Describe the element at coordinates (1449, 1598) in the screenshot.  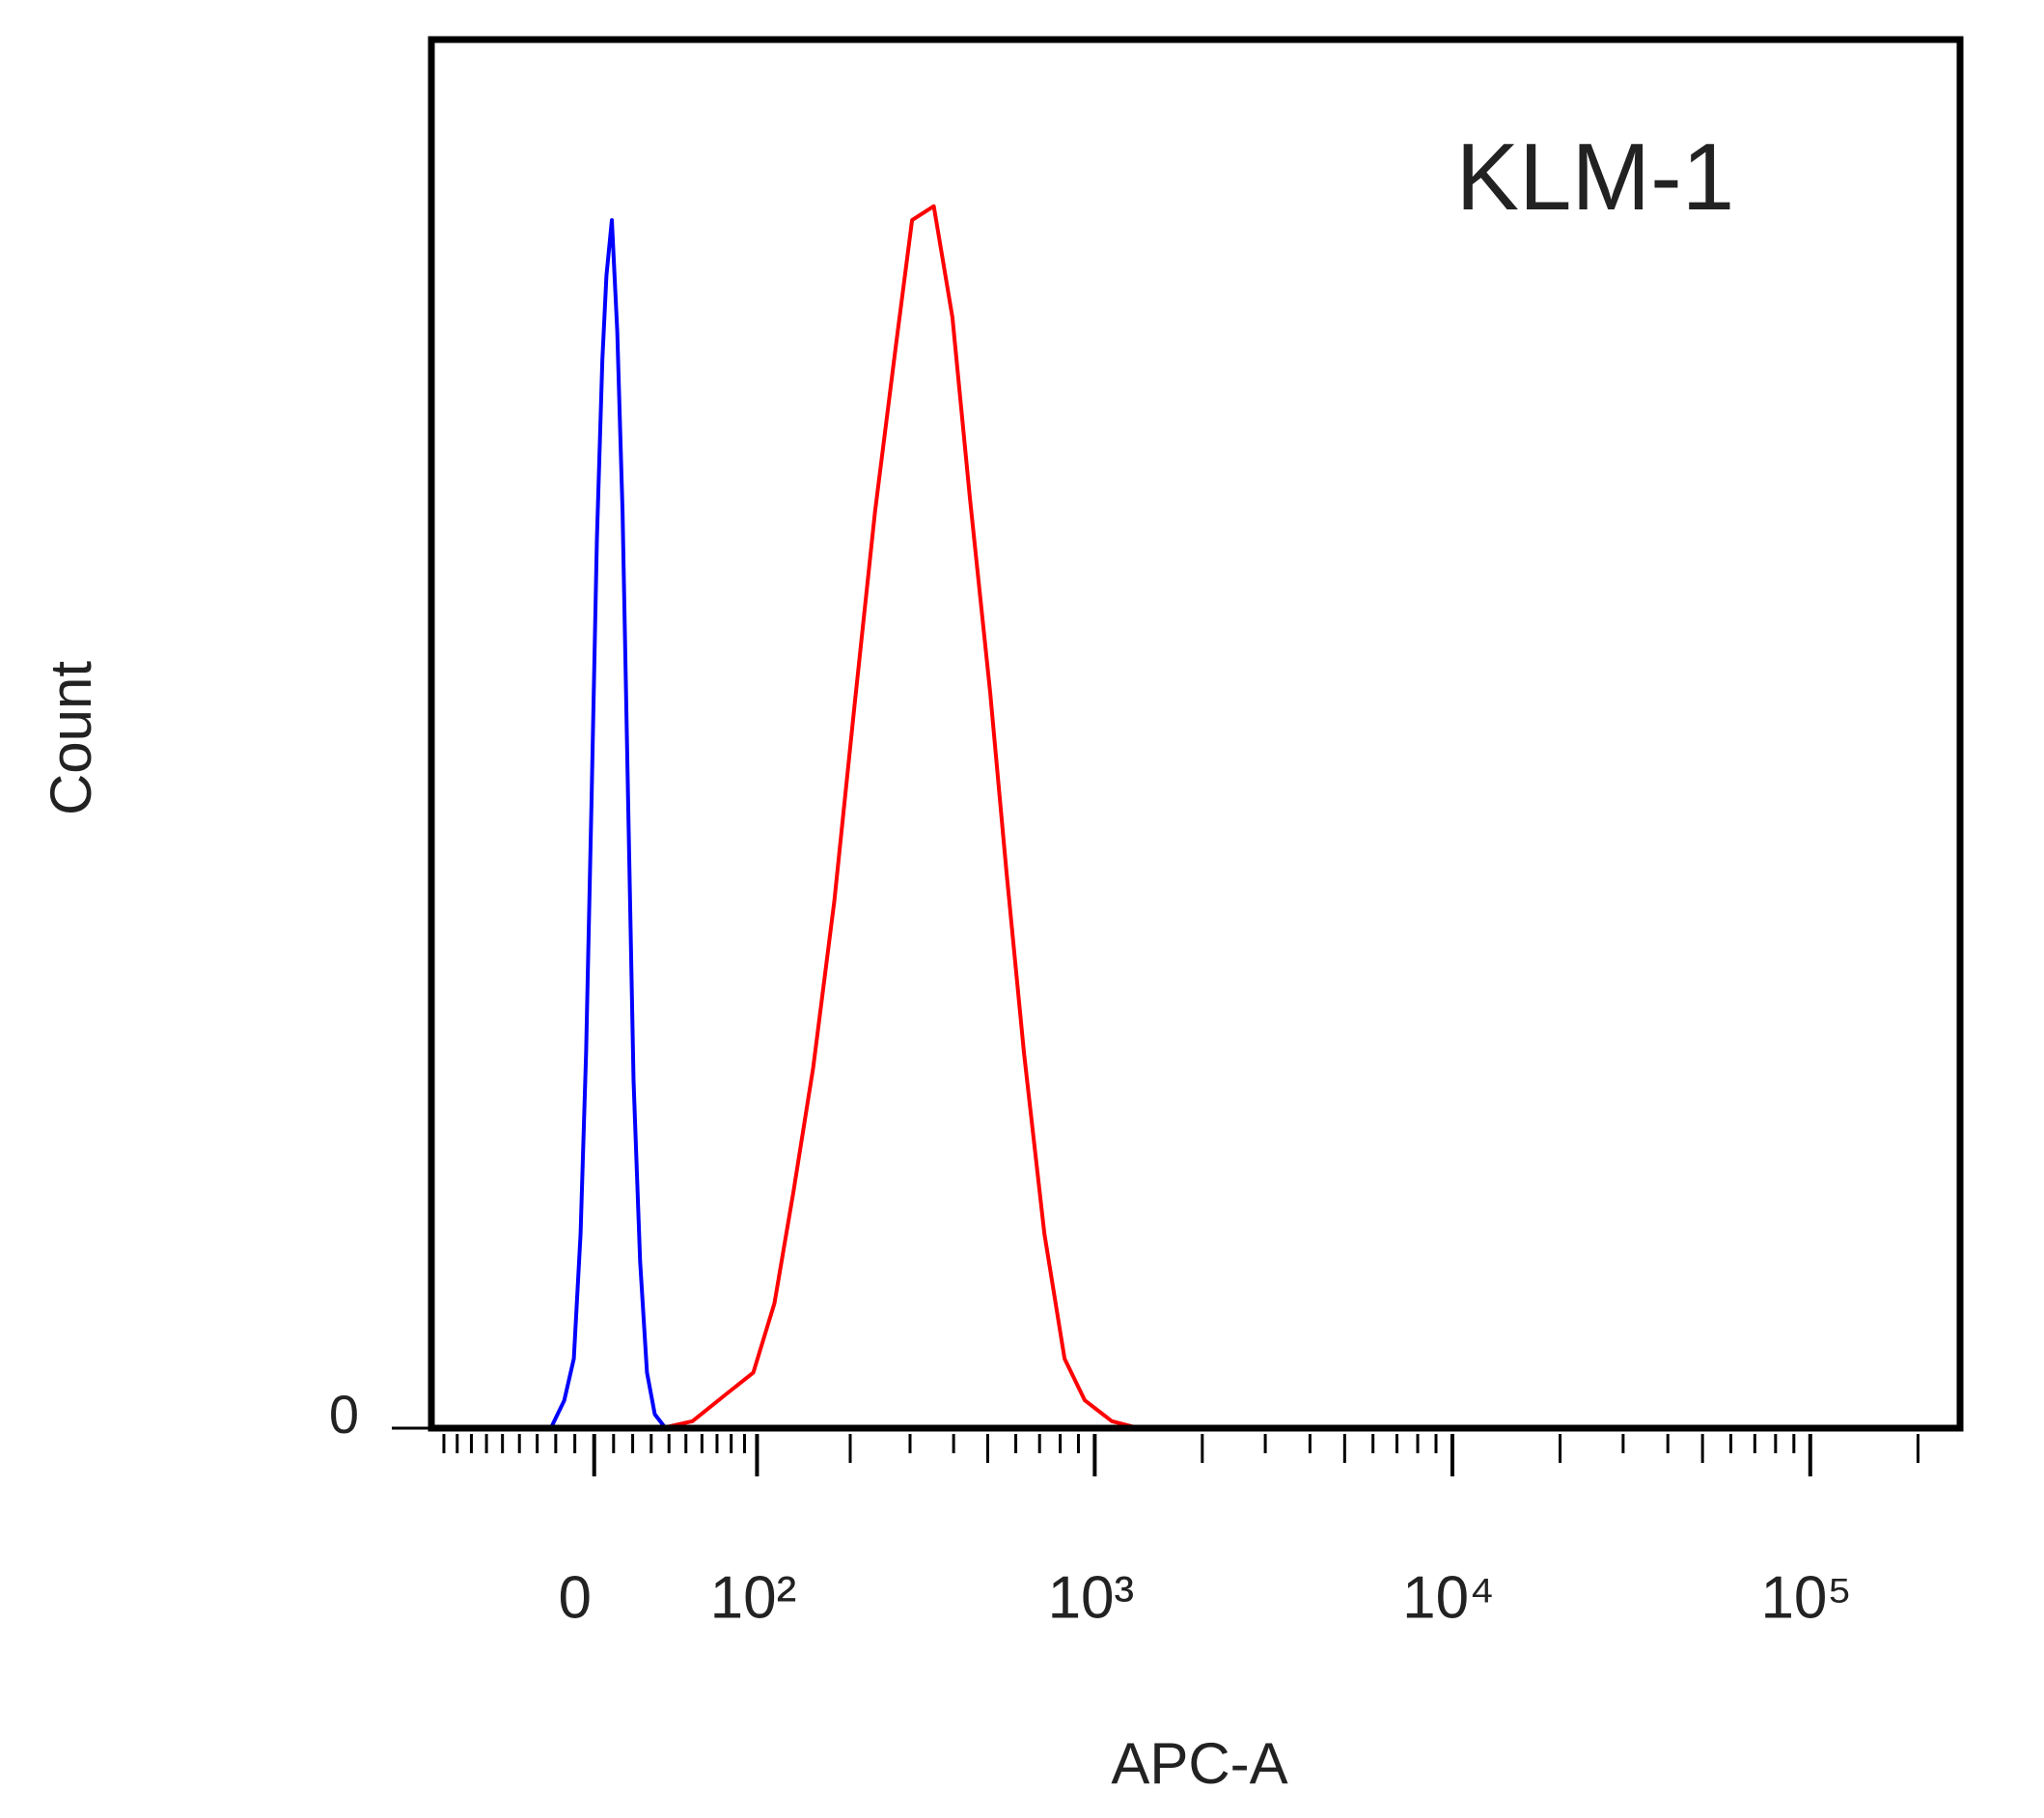
I see `x-tick-label: 10⁴` at that location.